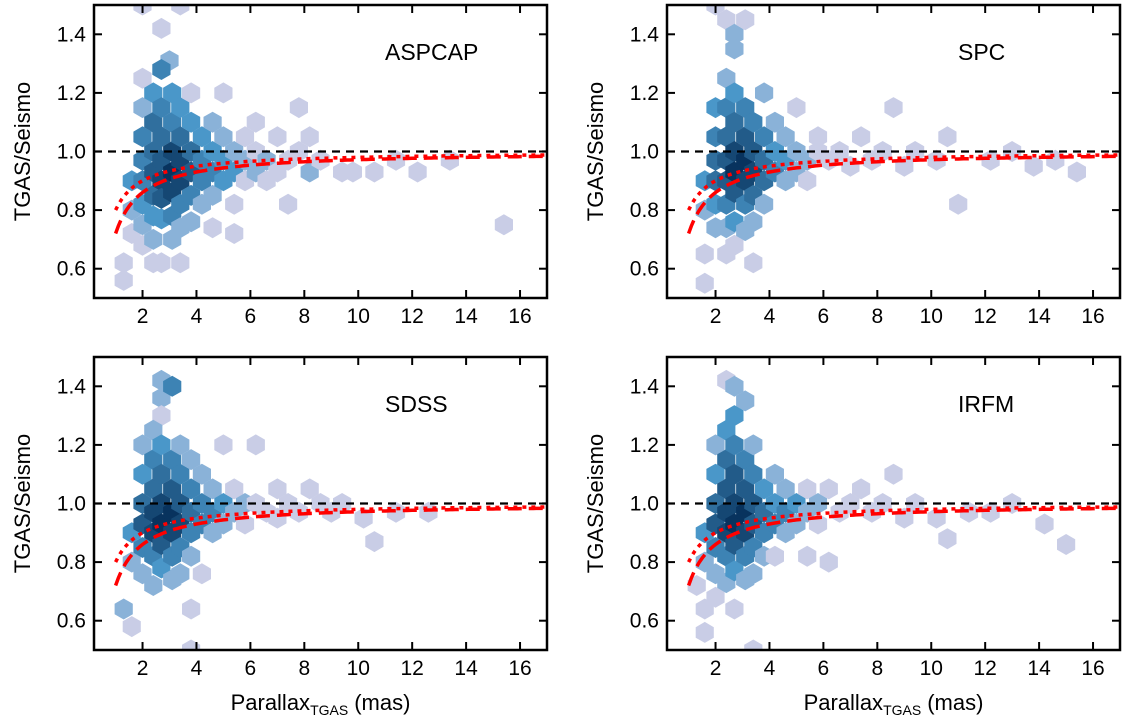 The image size is (1135, 725). I want to click on x-tick-label: 12, so click(411, 316).